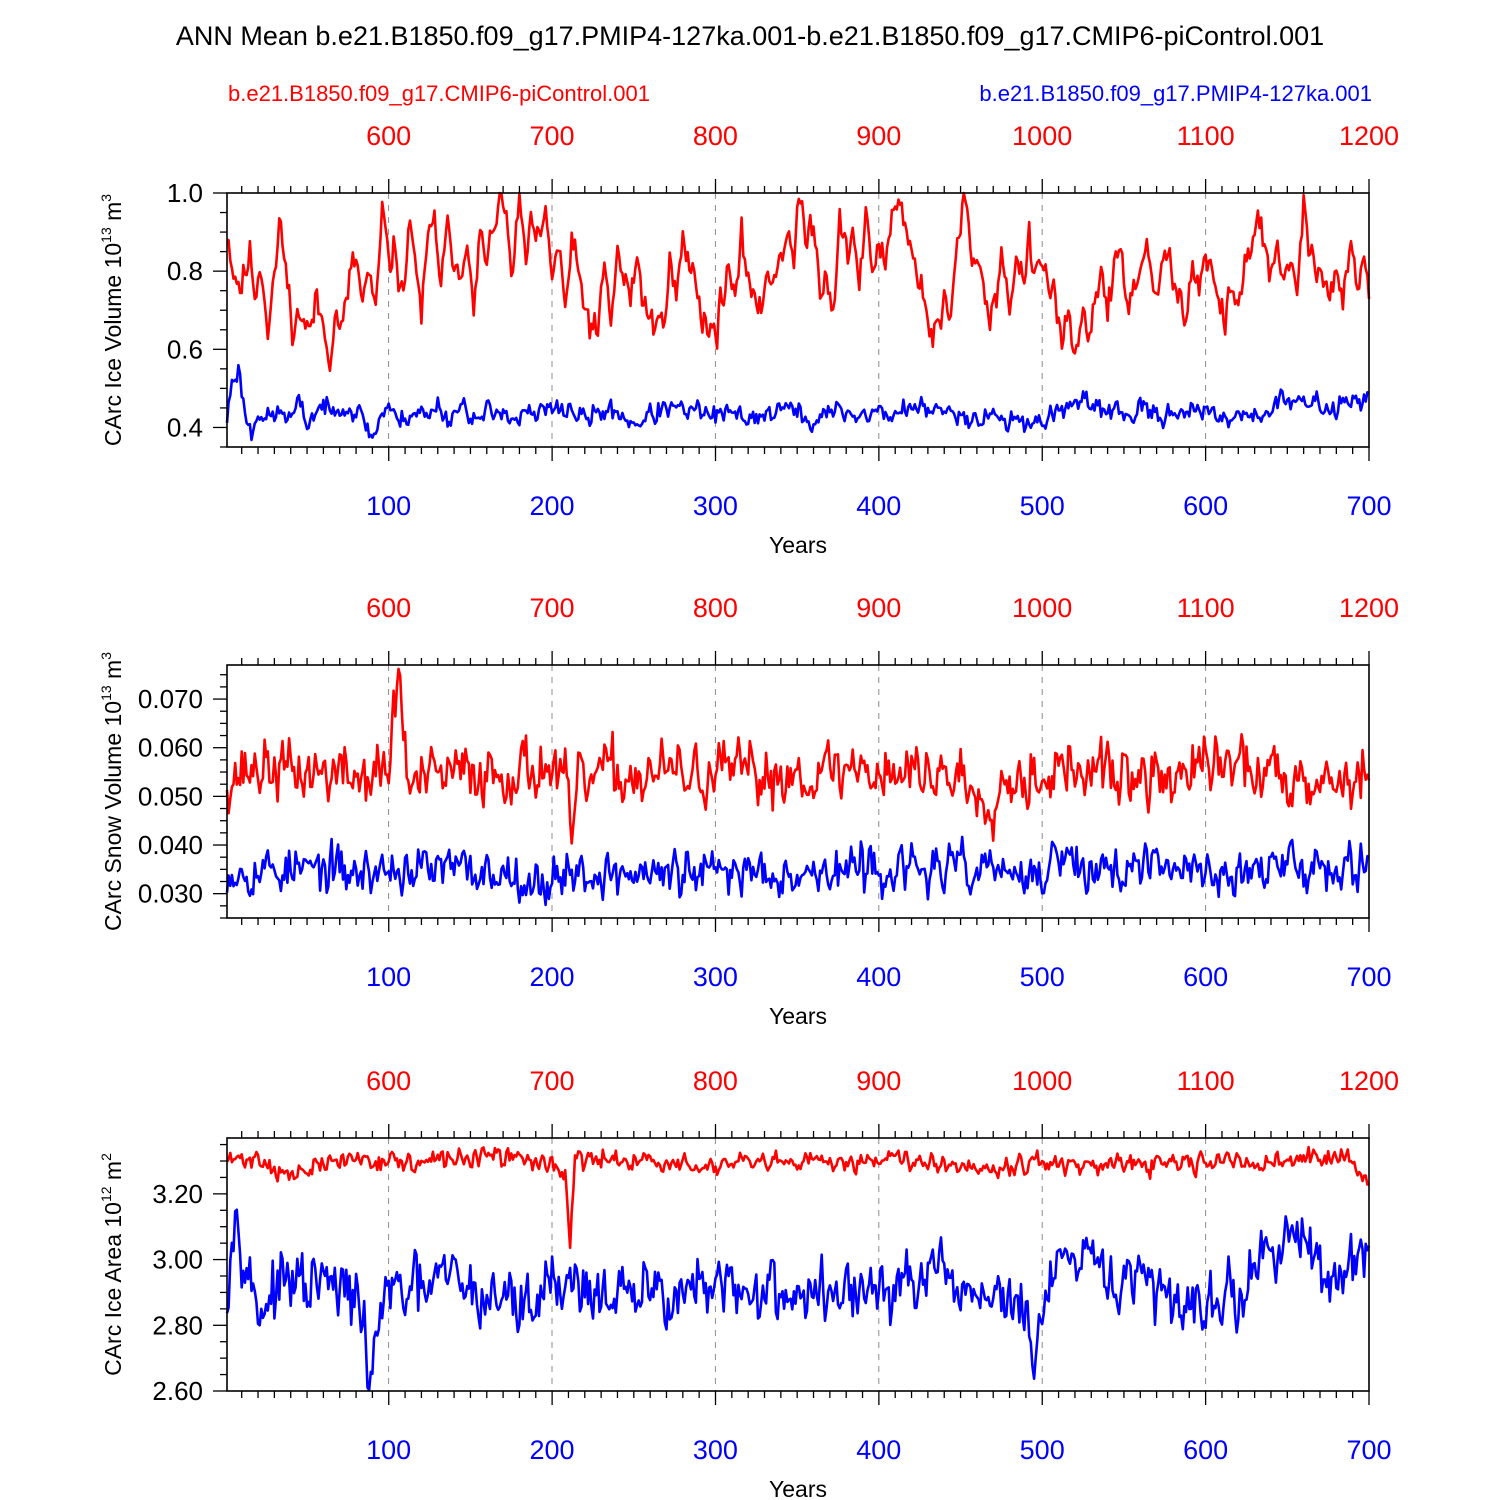 The width and height of the screenshot is (1500, 1500). Describe the element at coordinates (170, 796) in the screenshot. I see `y-tick-label: 0.050` at that location.